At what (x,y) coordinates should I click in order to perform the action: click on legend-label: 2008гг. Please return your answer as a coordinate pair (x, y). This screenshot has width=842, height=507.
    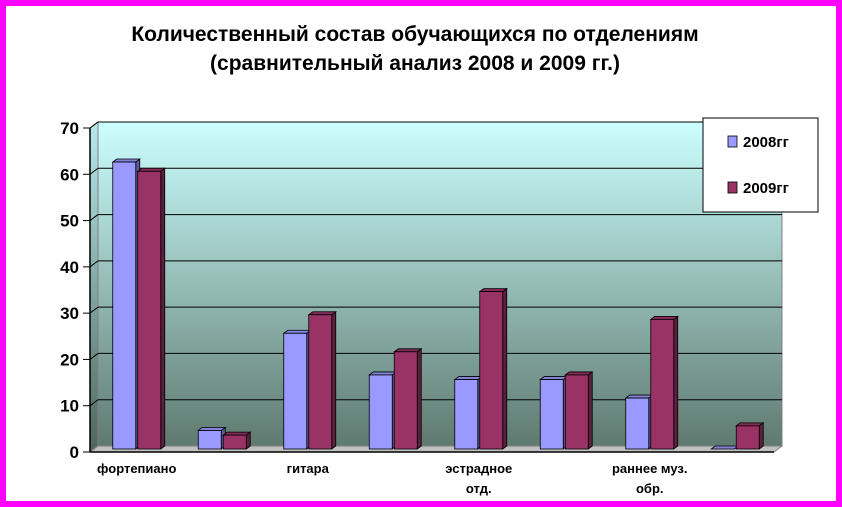
    Looking at the image, I should click on (766, 142).